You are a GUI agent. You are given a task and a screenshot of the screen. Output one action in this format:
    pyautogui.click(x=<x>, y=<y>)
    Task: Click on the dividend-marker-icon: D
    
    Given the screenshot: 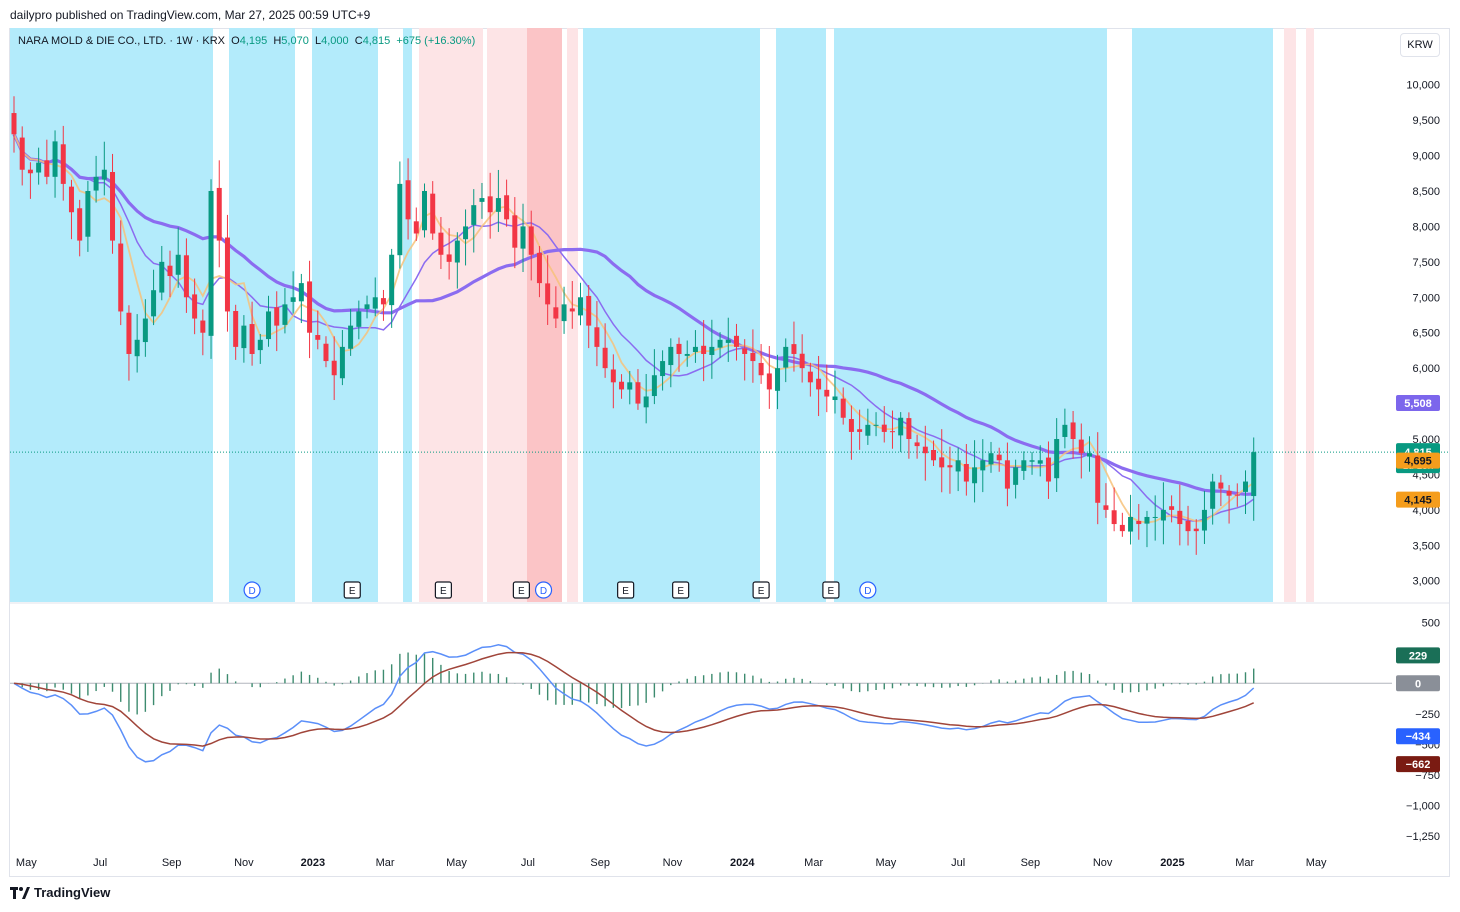 What is the action you would take?
    pyautogui.click(x=868, y=590)
    